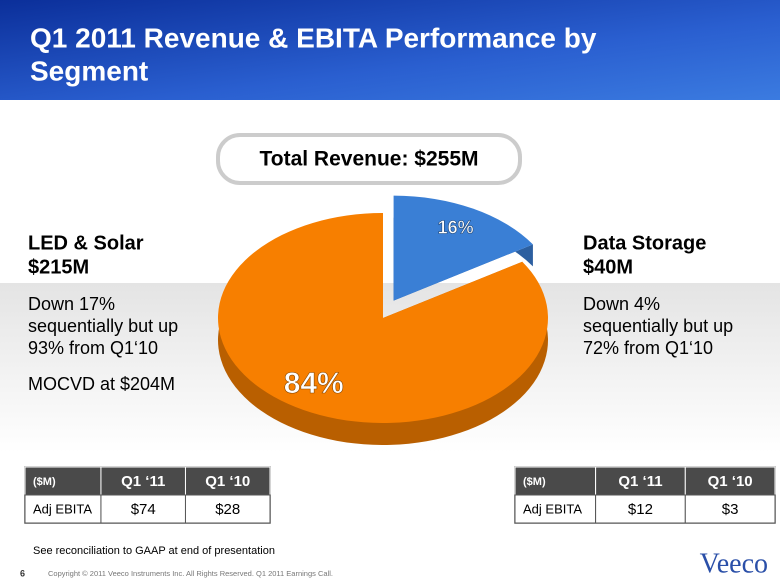 The image size is (780, 585). Describe the element at coordinates (644, 243) in the screenshot. I see `segment-name: Data Storage` at that location.